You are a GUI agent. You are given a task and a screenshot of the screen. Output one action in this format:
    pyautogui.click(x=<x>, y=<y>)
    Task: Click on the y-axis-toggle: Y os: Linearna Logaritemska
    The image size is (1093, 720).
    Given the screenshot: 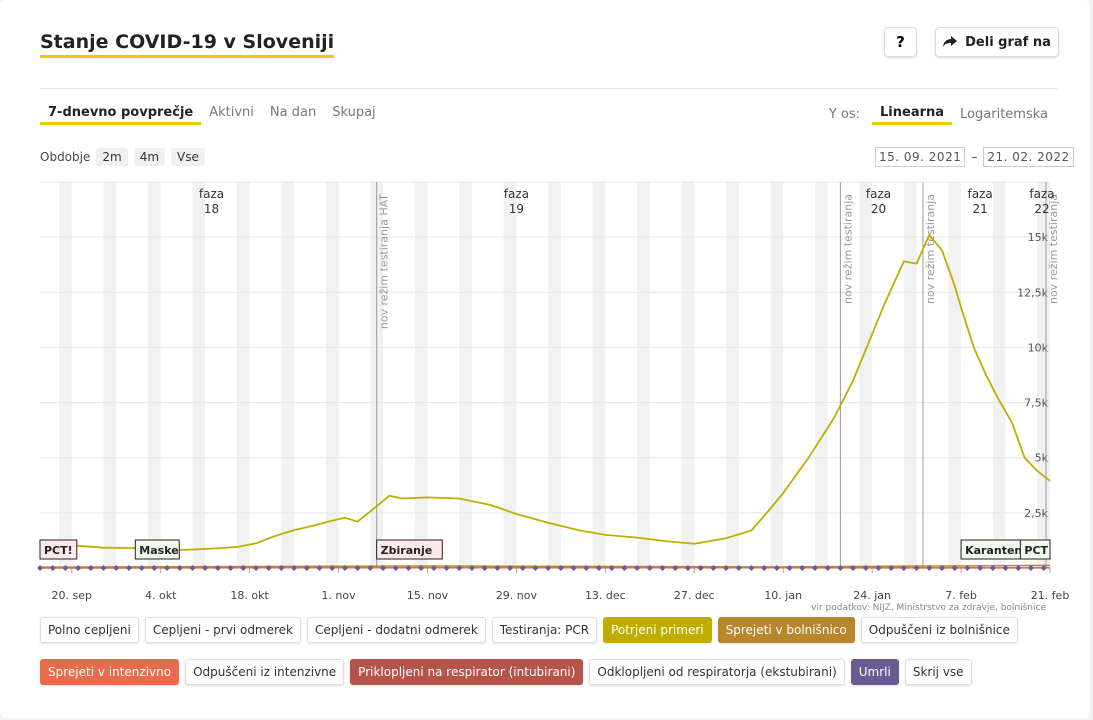 What is the action you would take?
    pyautogui.click(x=942, y=114)
    